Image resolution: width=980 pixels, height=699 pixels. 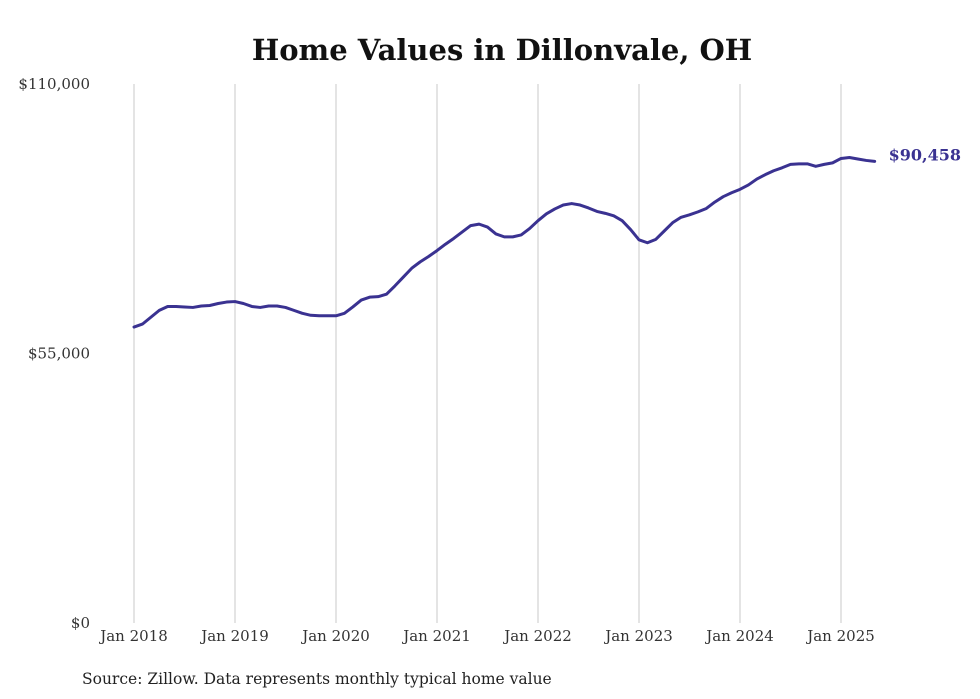 What do you see at coordinates (59, 354) in the screenshot?
I see `y-tick-label: $55,000` at bounding box center [59, 354].